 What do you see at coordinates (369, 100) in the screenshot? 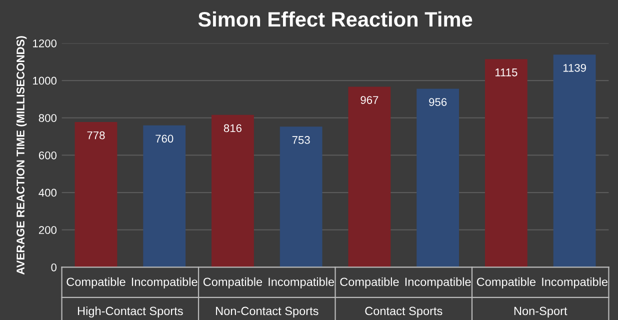
I see `data-label: 967` at bounding box center [369, 100].